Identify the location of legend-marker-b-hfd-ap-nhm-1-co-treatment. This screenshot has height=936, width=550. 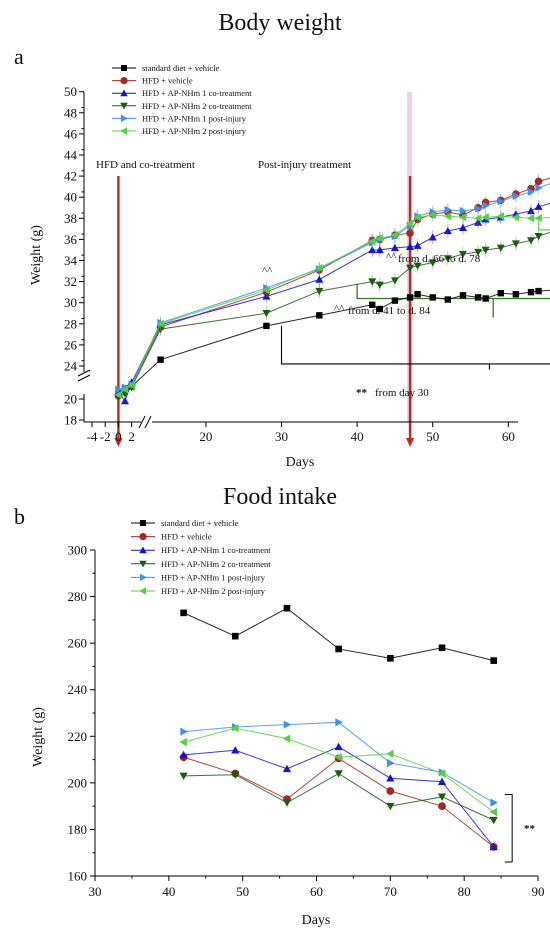
(143, 550).